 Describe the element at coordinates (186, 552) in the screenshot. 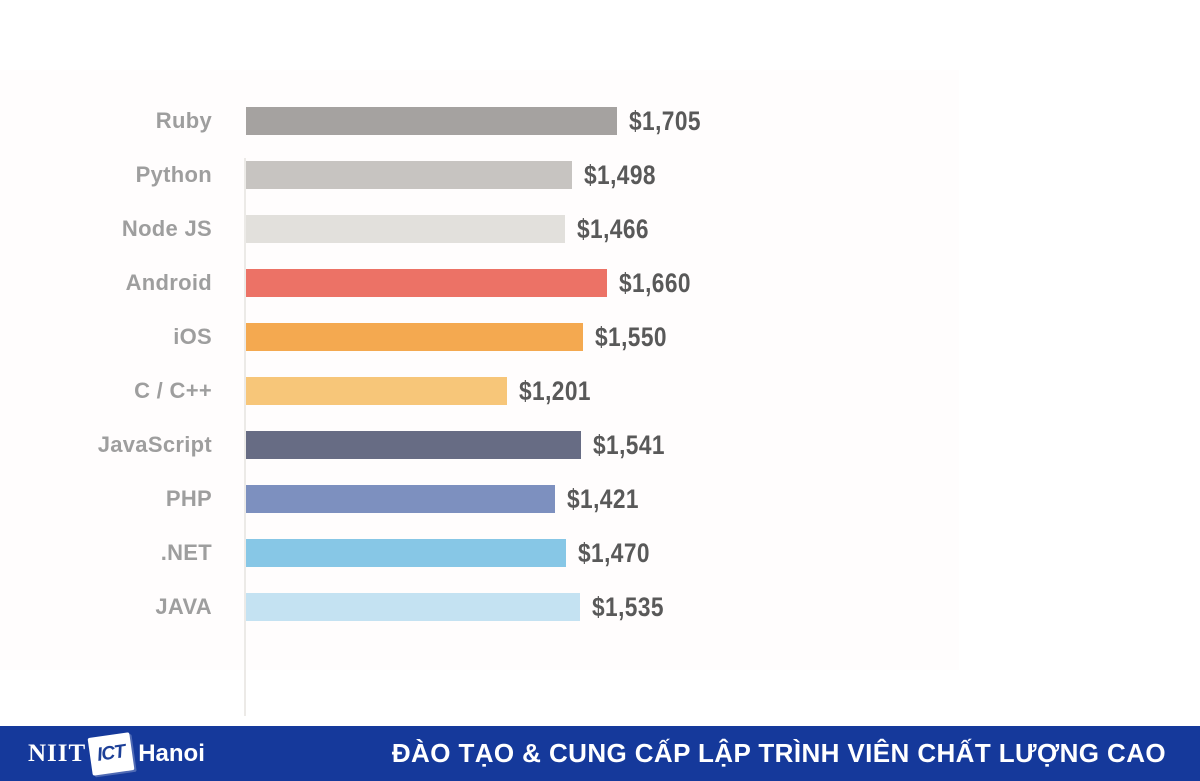

I see `bar-label: .NET` at that location.